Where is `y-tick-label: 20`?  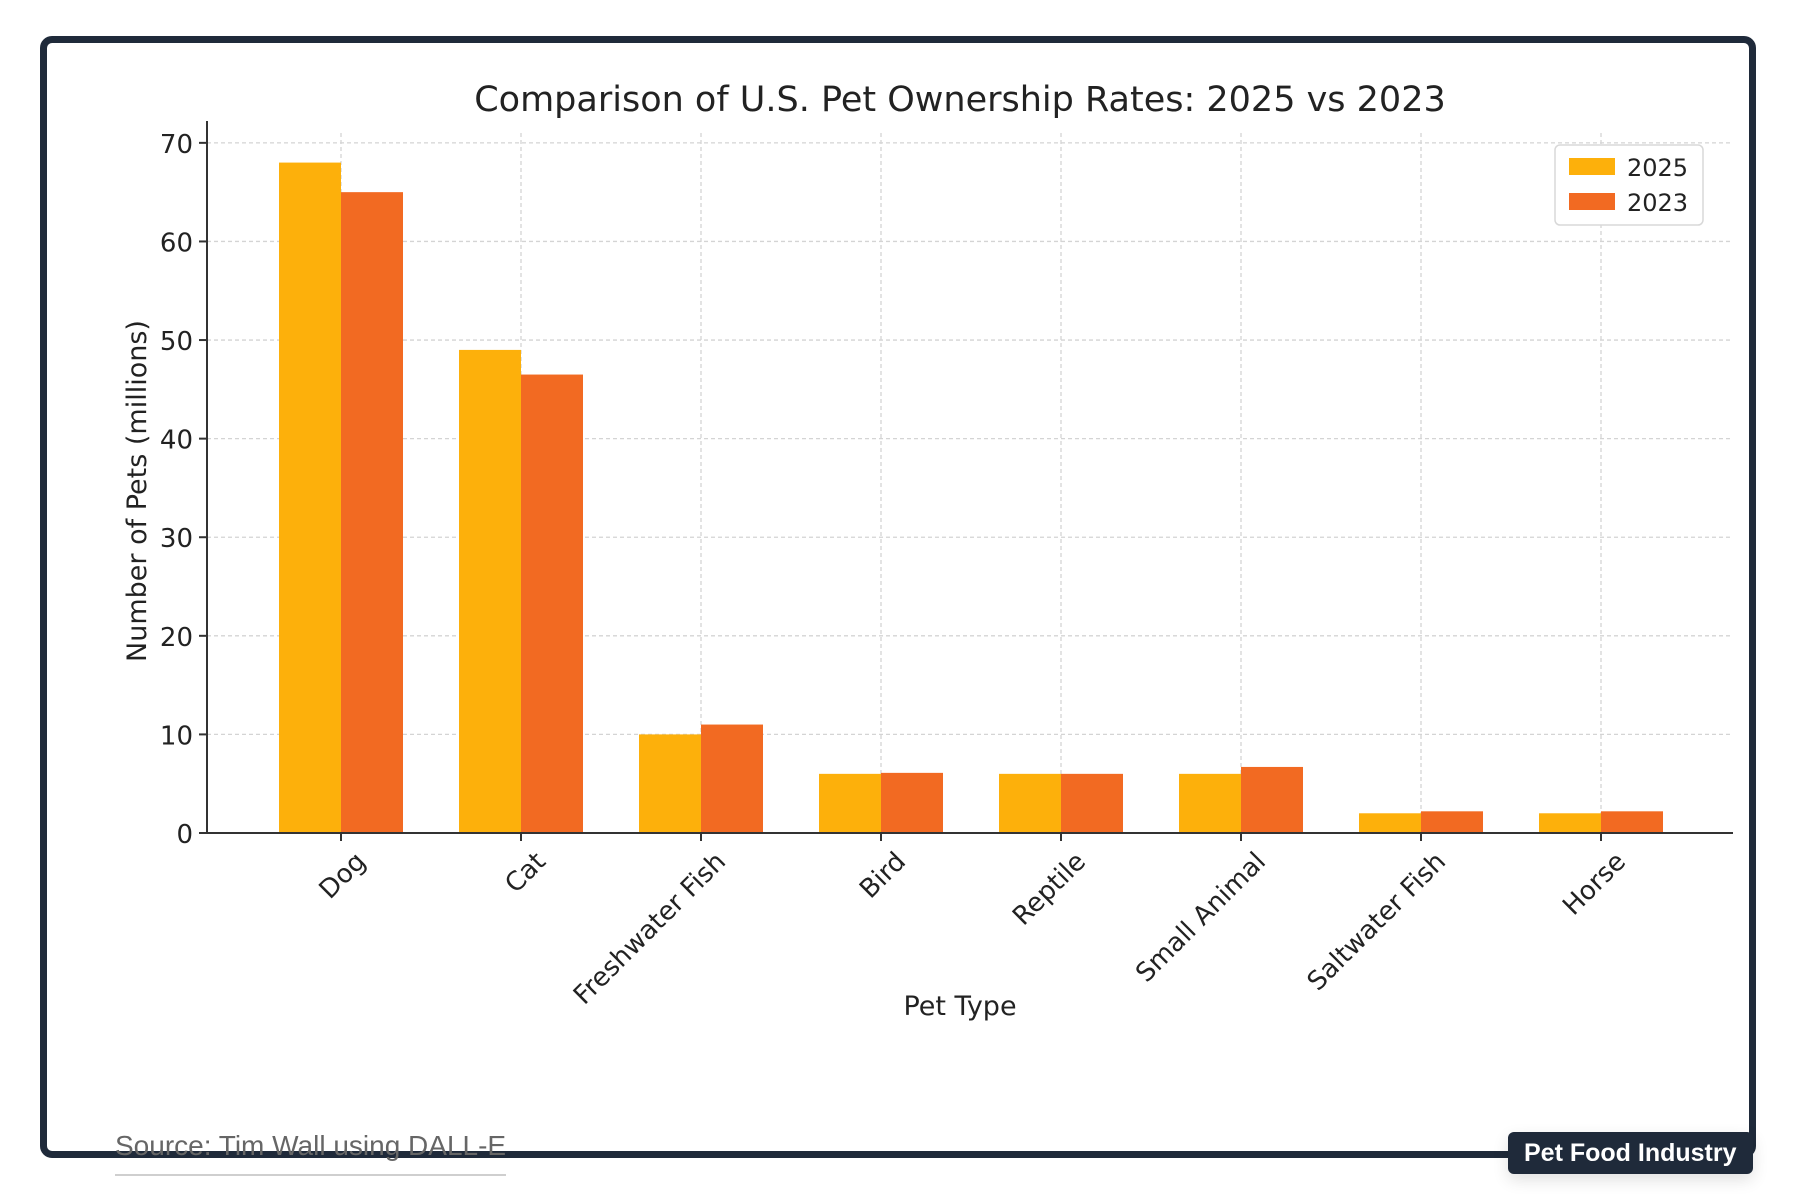 y-tick-label: 20 is located at coordinates (176, 638).